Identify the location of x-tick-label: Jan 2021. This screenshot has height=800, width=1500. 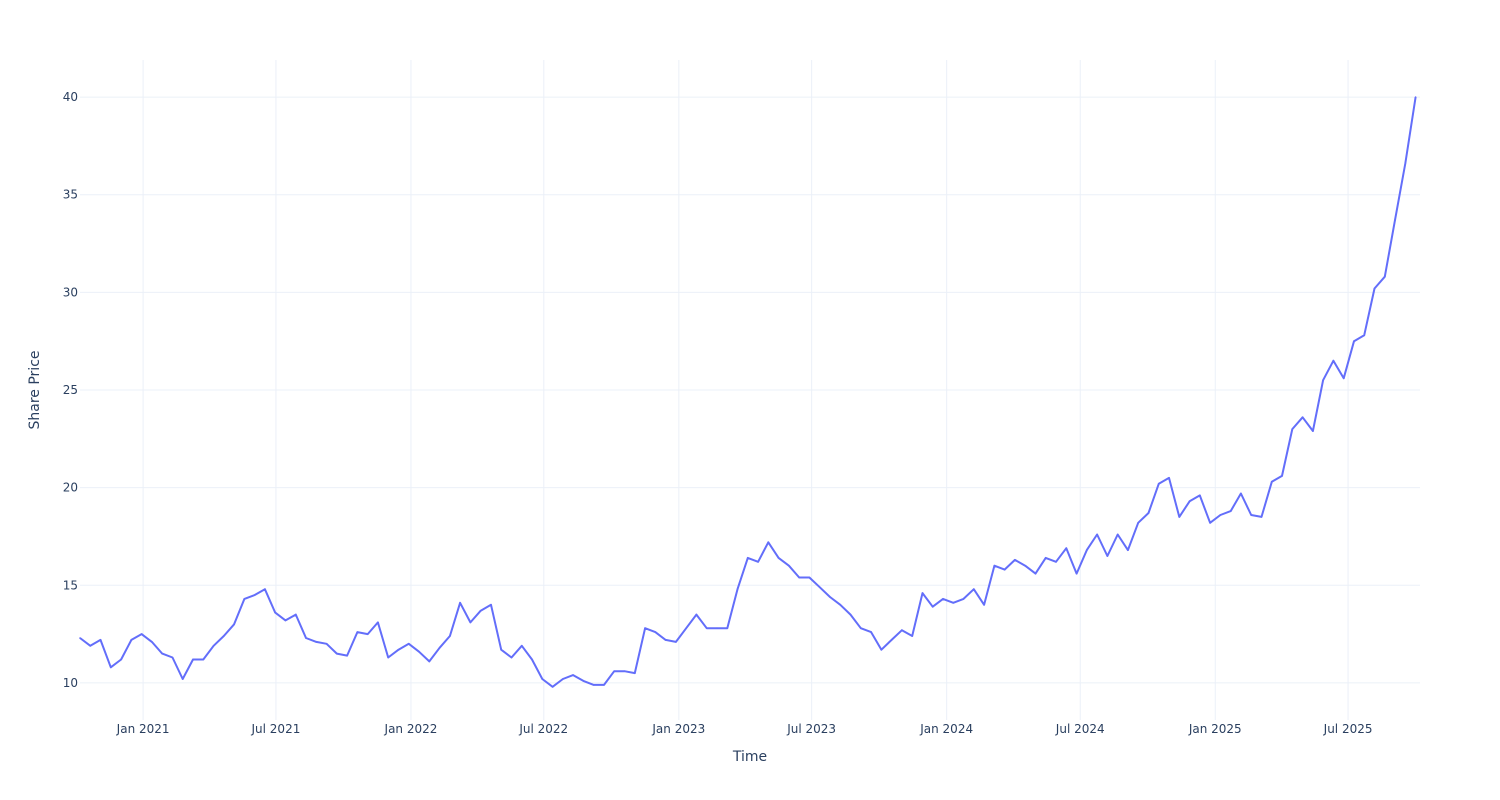
(143, 729).